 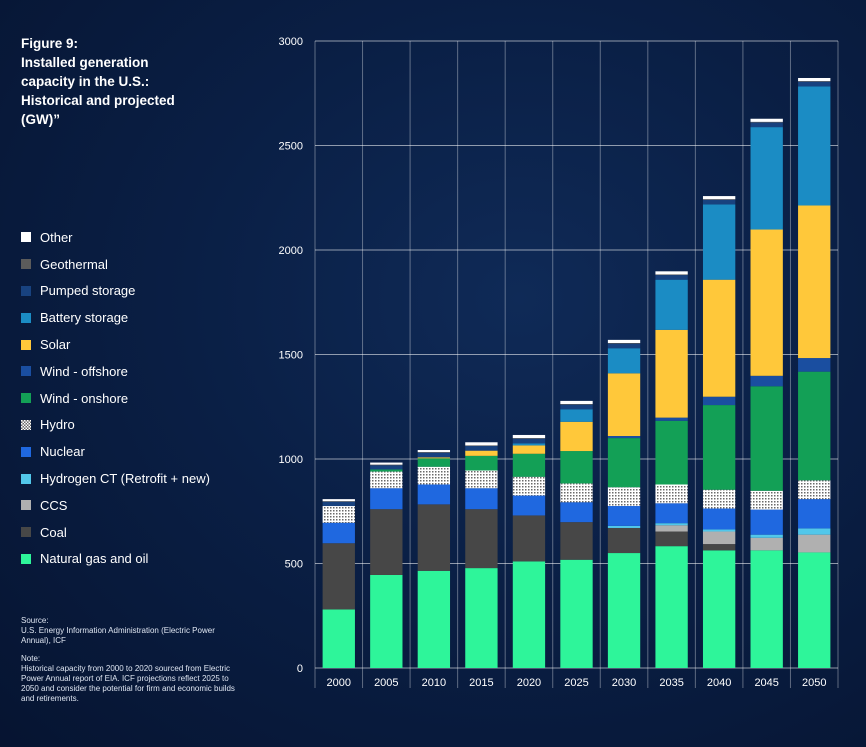 What do you see at coordinates (35, 620) in the screenshot?
I see `source-heading: Source:` at bounding box center [35, 620].